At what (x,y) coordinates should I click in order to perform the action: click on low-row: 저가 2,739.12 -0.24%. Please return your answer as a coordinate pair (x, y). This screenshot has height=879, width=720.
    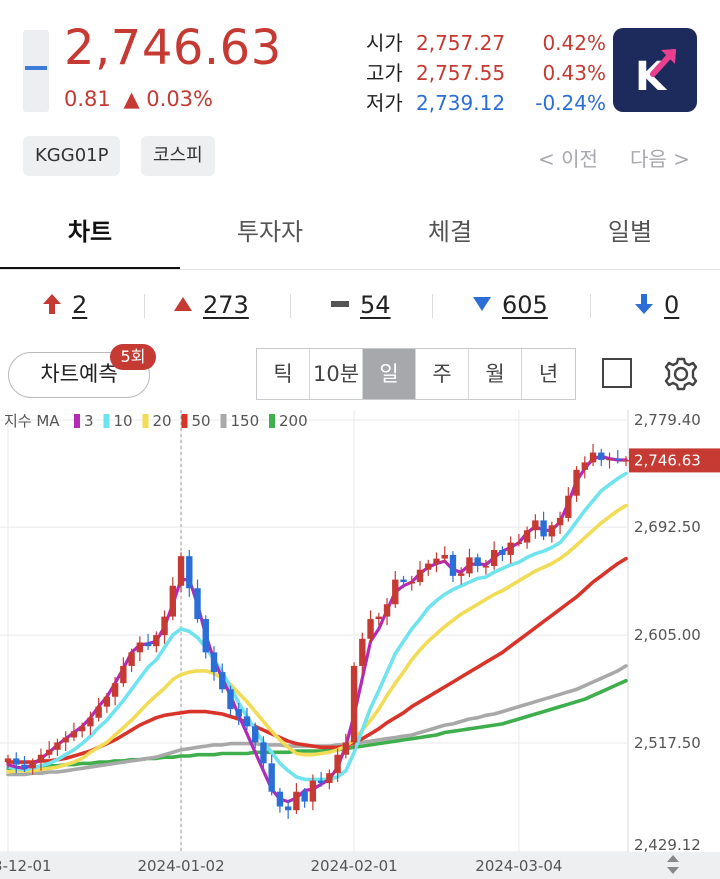
    Looking at the image, I should click on (486, 103).